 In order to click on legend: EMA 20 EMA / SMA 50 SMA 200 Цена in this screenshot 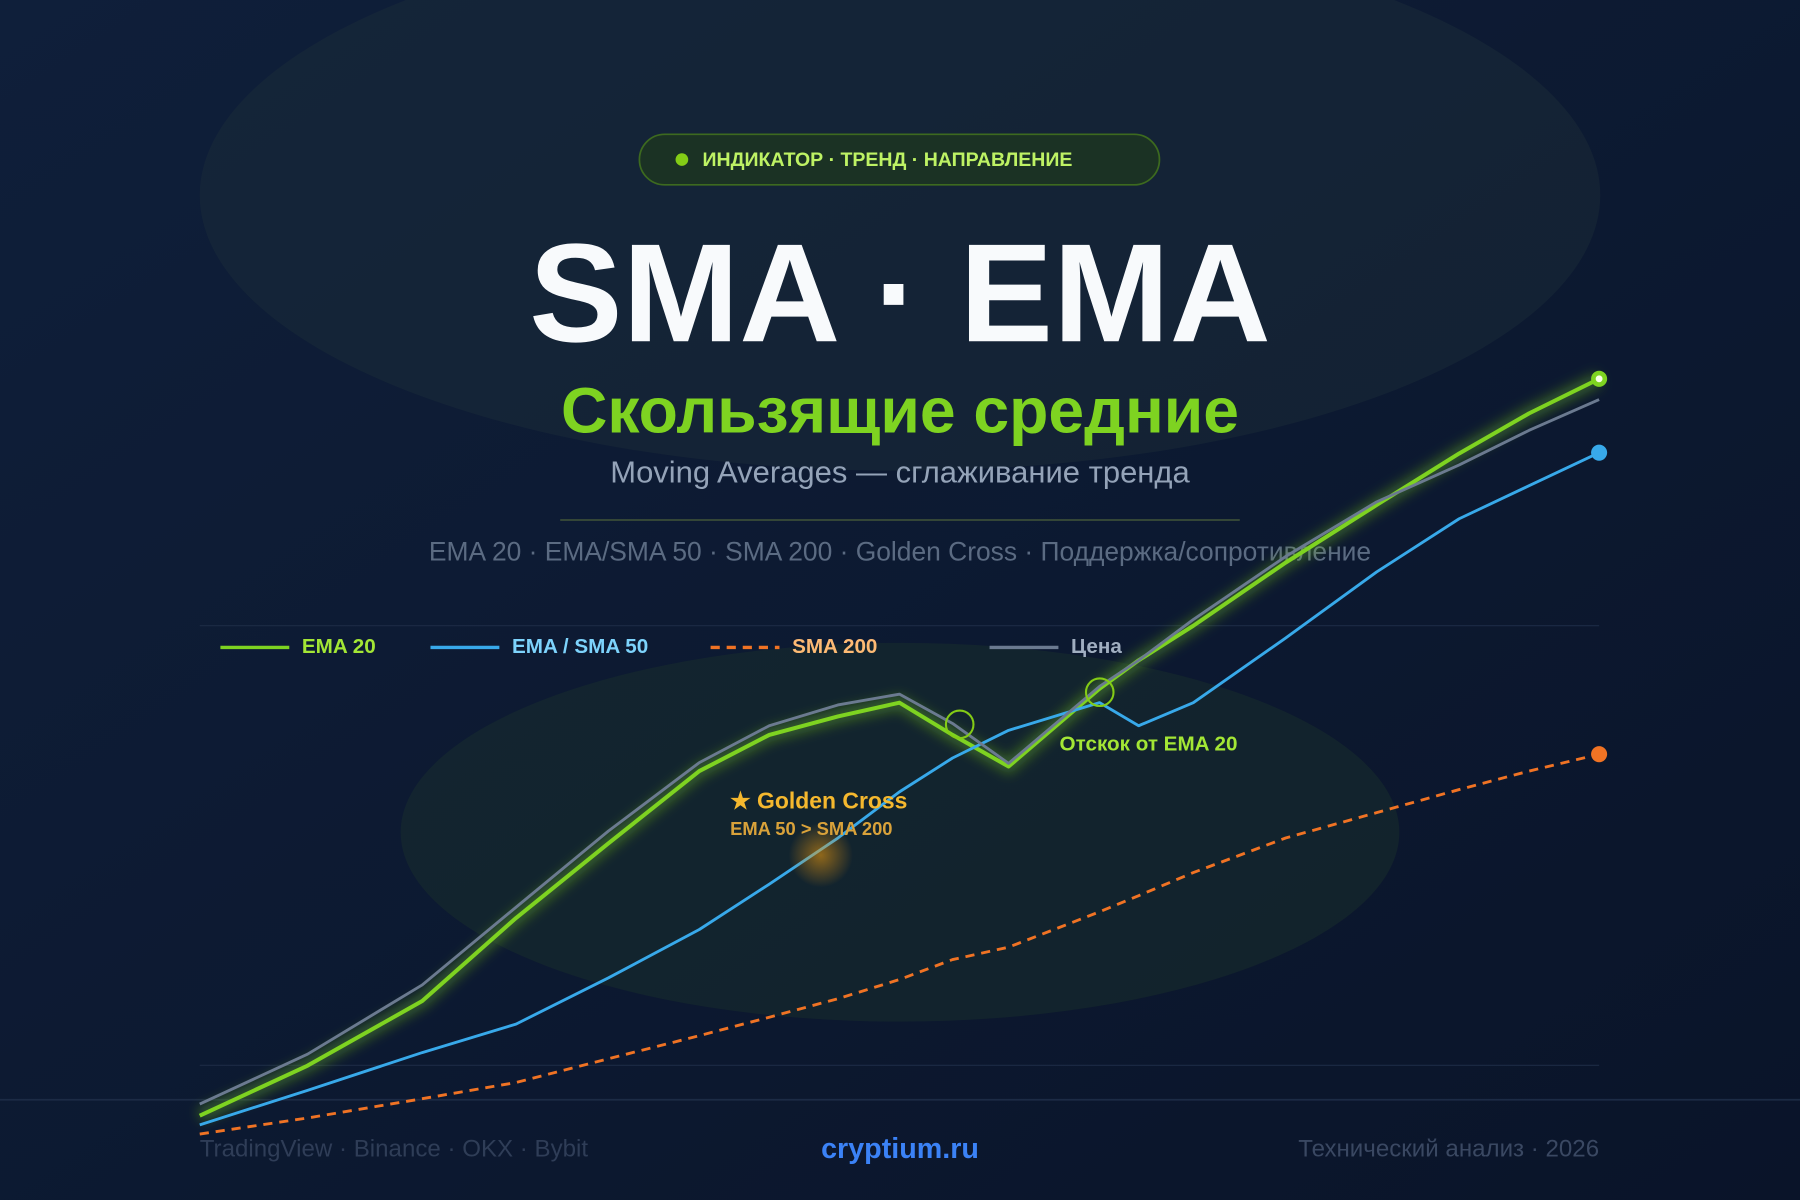, I will do `click(671, 646)`.